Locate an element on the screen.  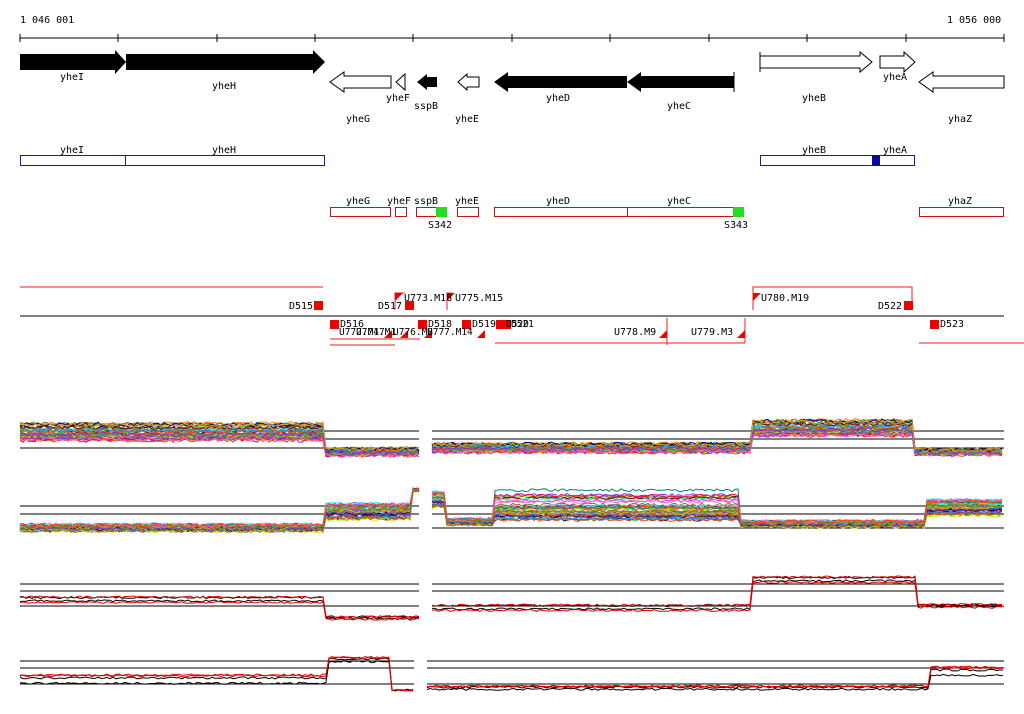
tss-label-D521: D521 is located at coordinates (522, 324).